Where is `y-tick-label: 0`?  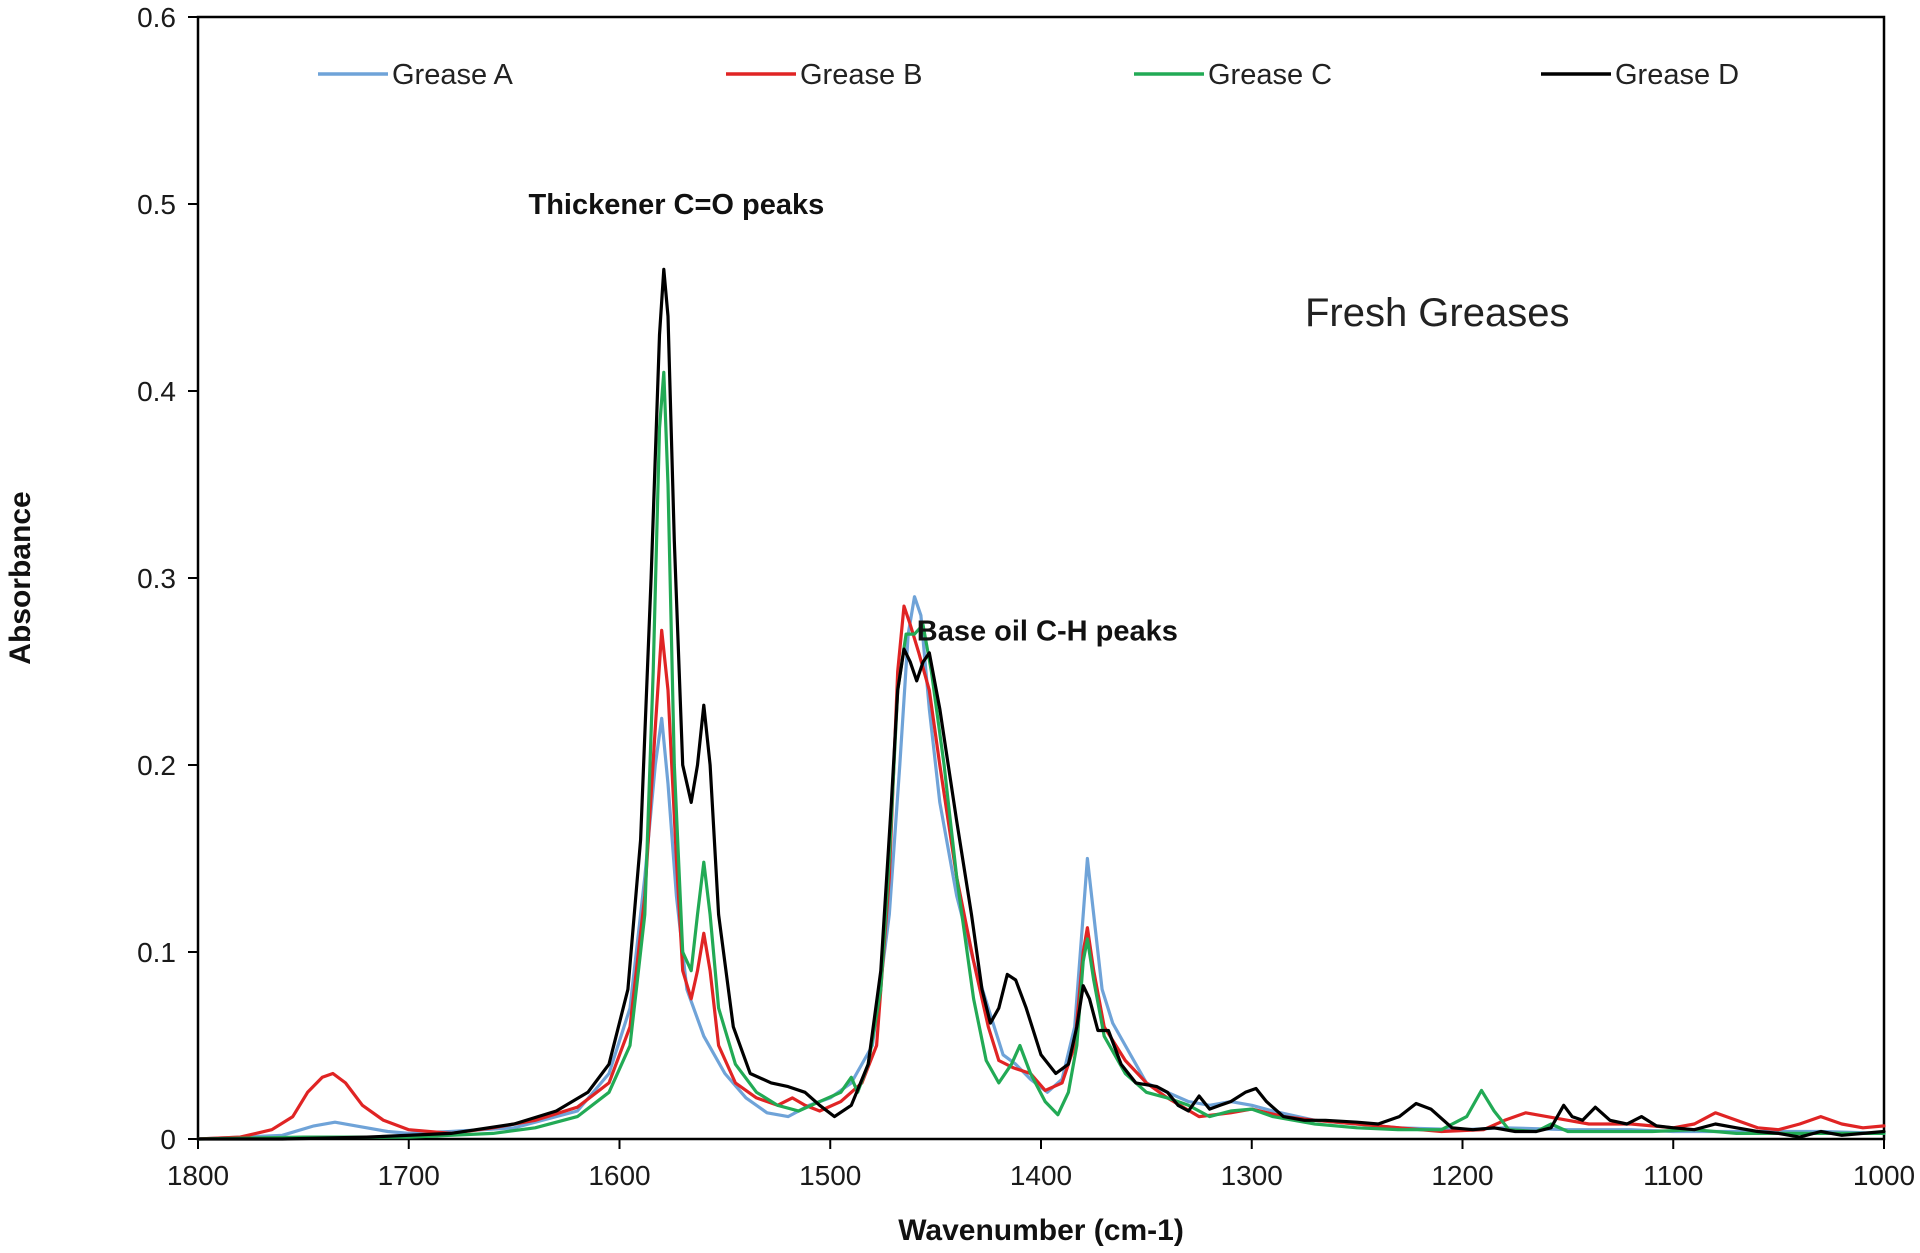
y-tick-label: 0 is located at coordinates (168, 1139).